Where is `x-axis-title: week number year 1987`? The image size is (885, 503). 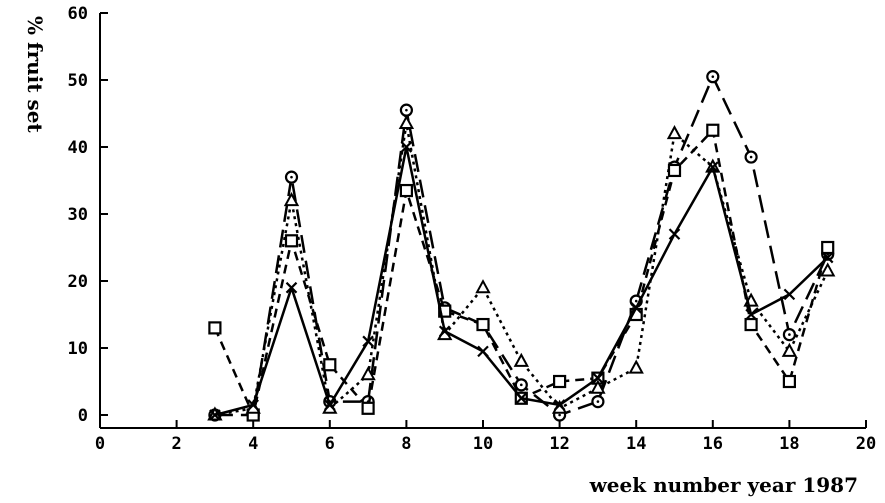 x-axis-title: week number year 1987 is located at coordinates (723, 485).